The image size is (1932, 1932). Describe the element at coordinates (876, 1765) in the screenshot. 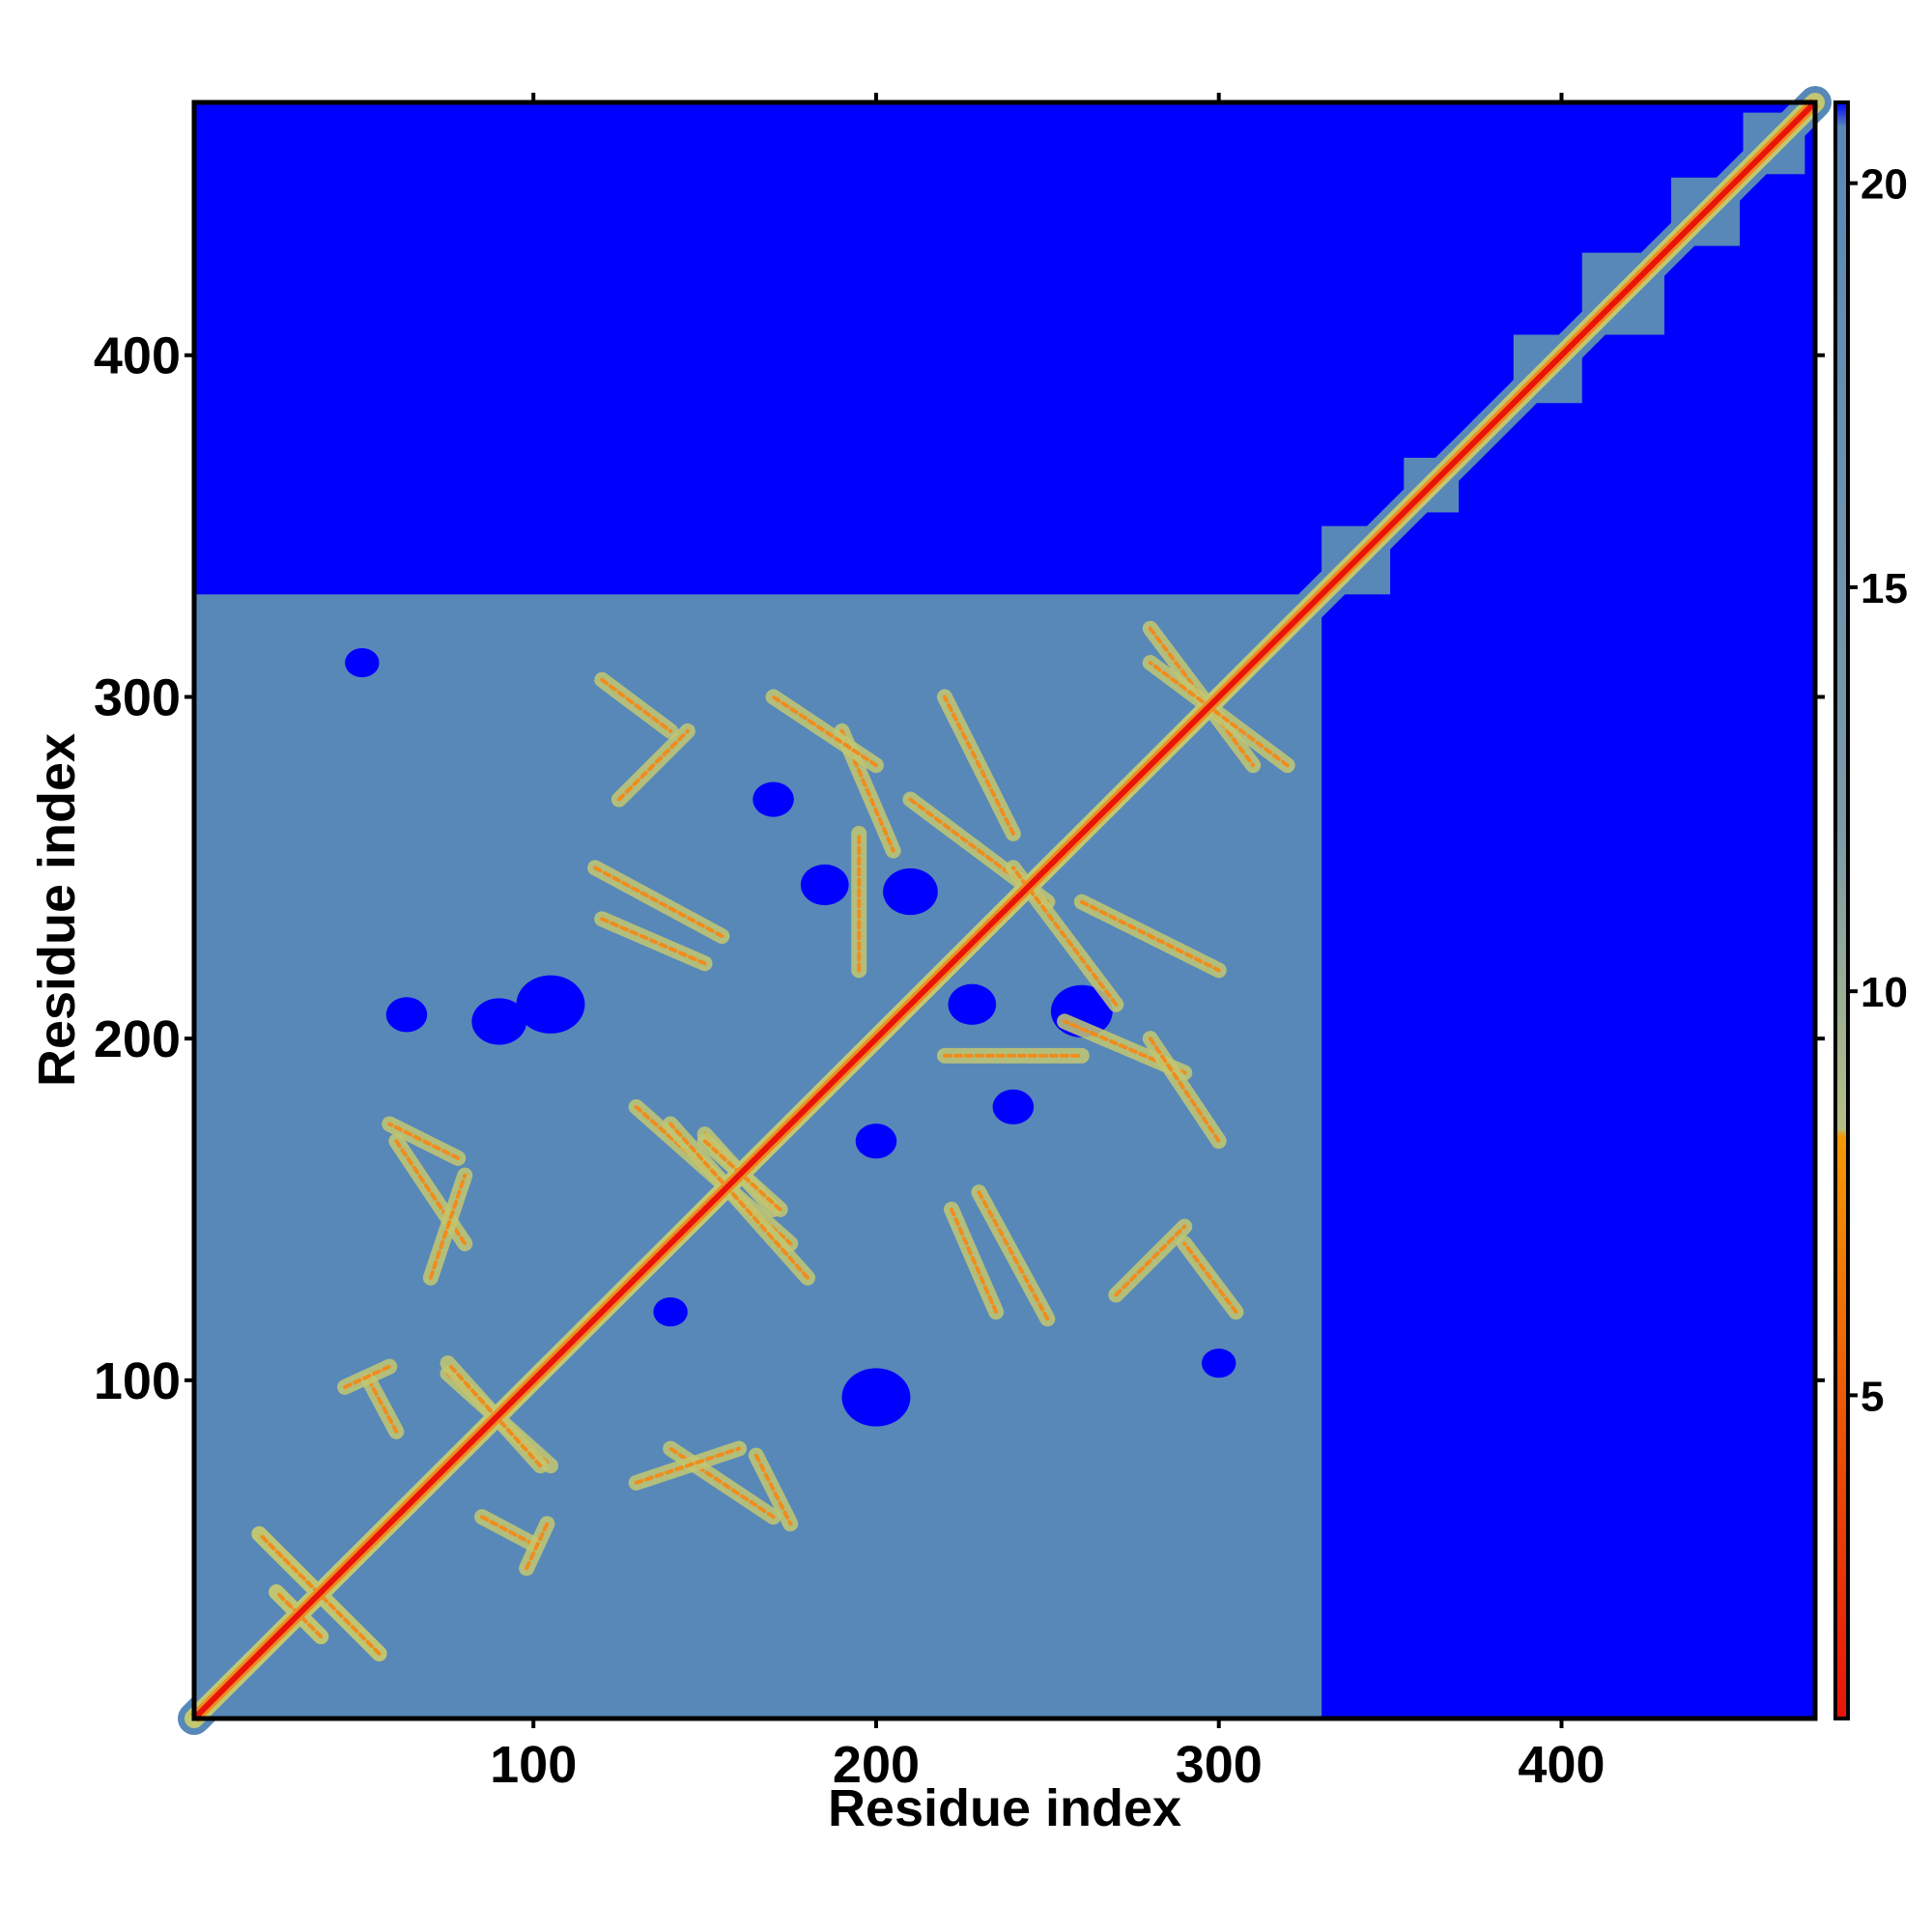

I see `x-tick-label: 200` at that location.